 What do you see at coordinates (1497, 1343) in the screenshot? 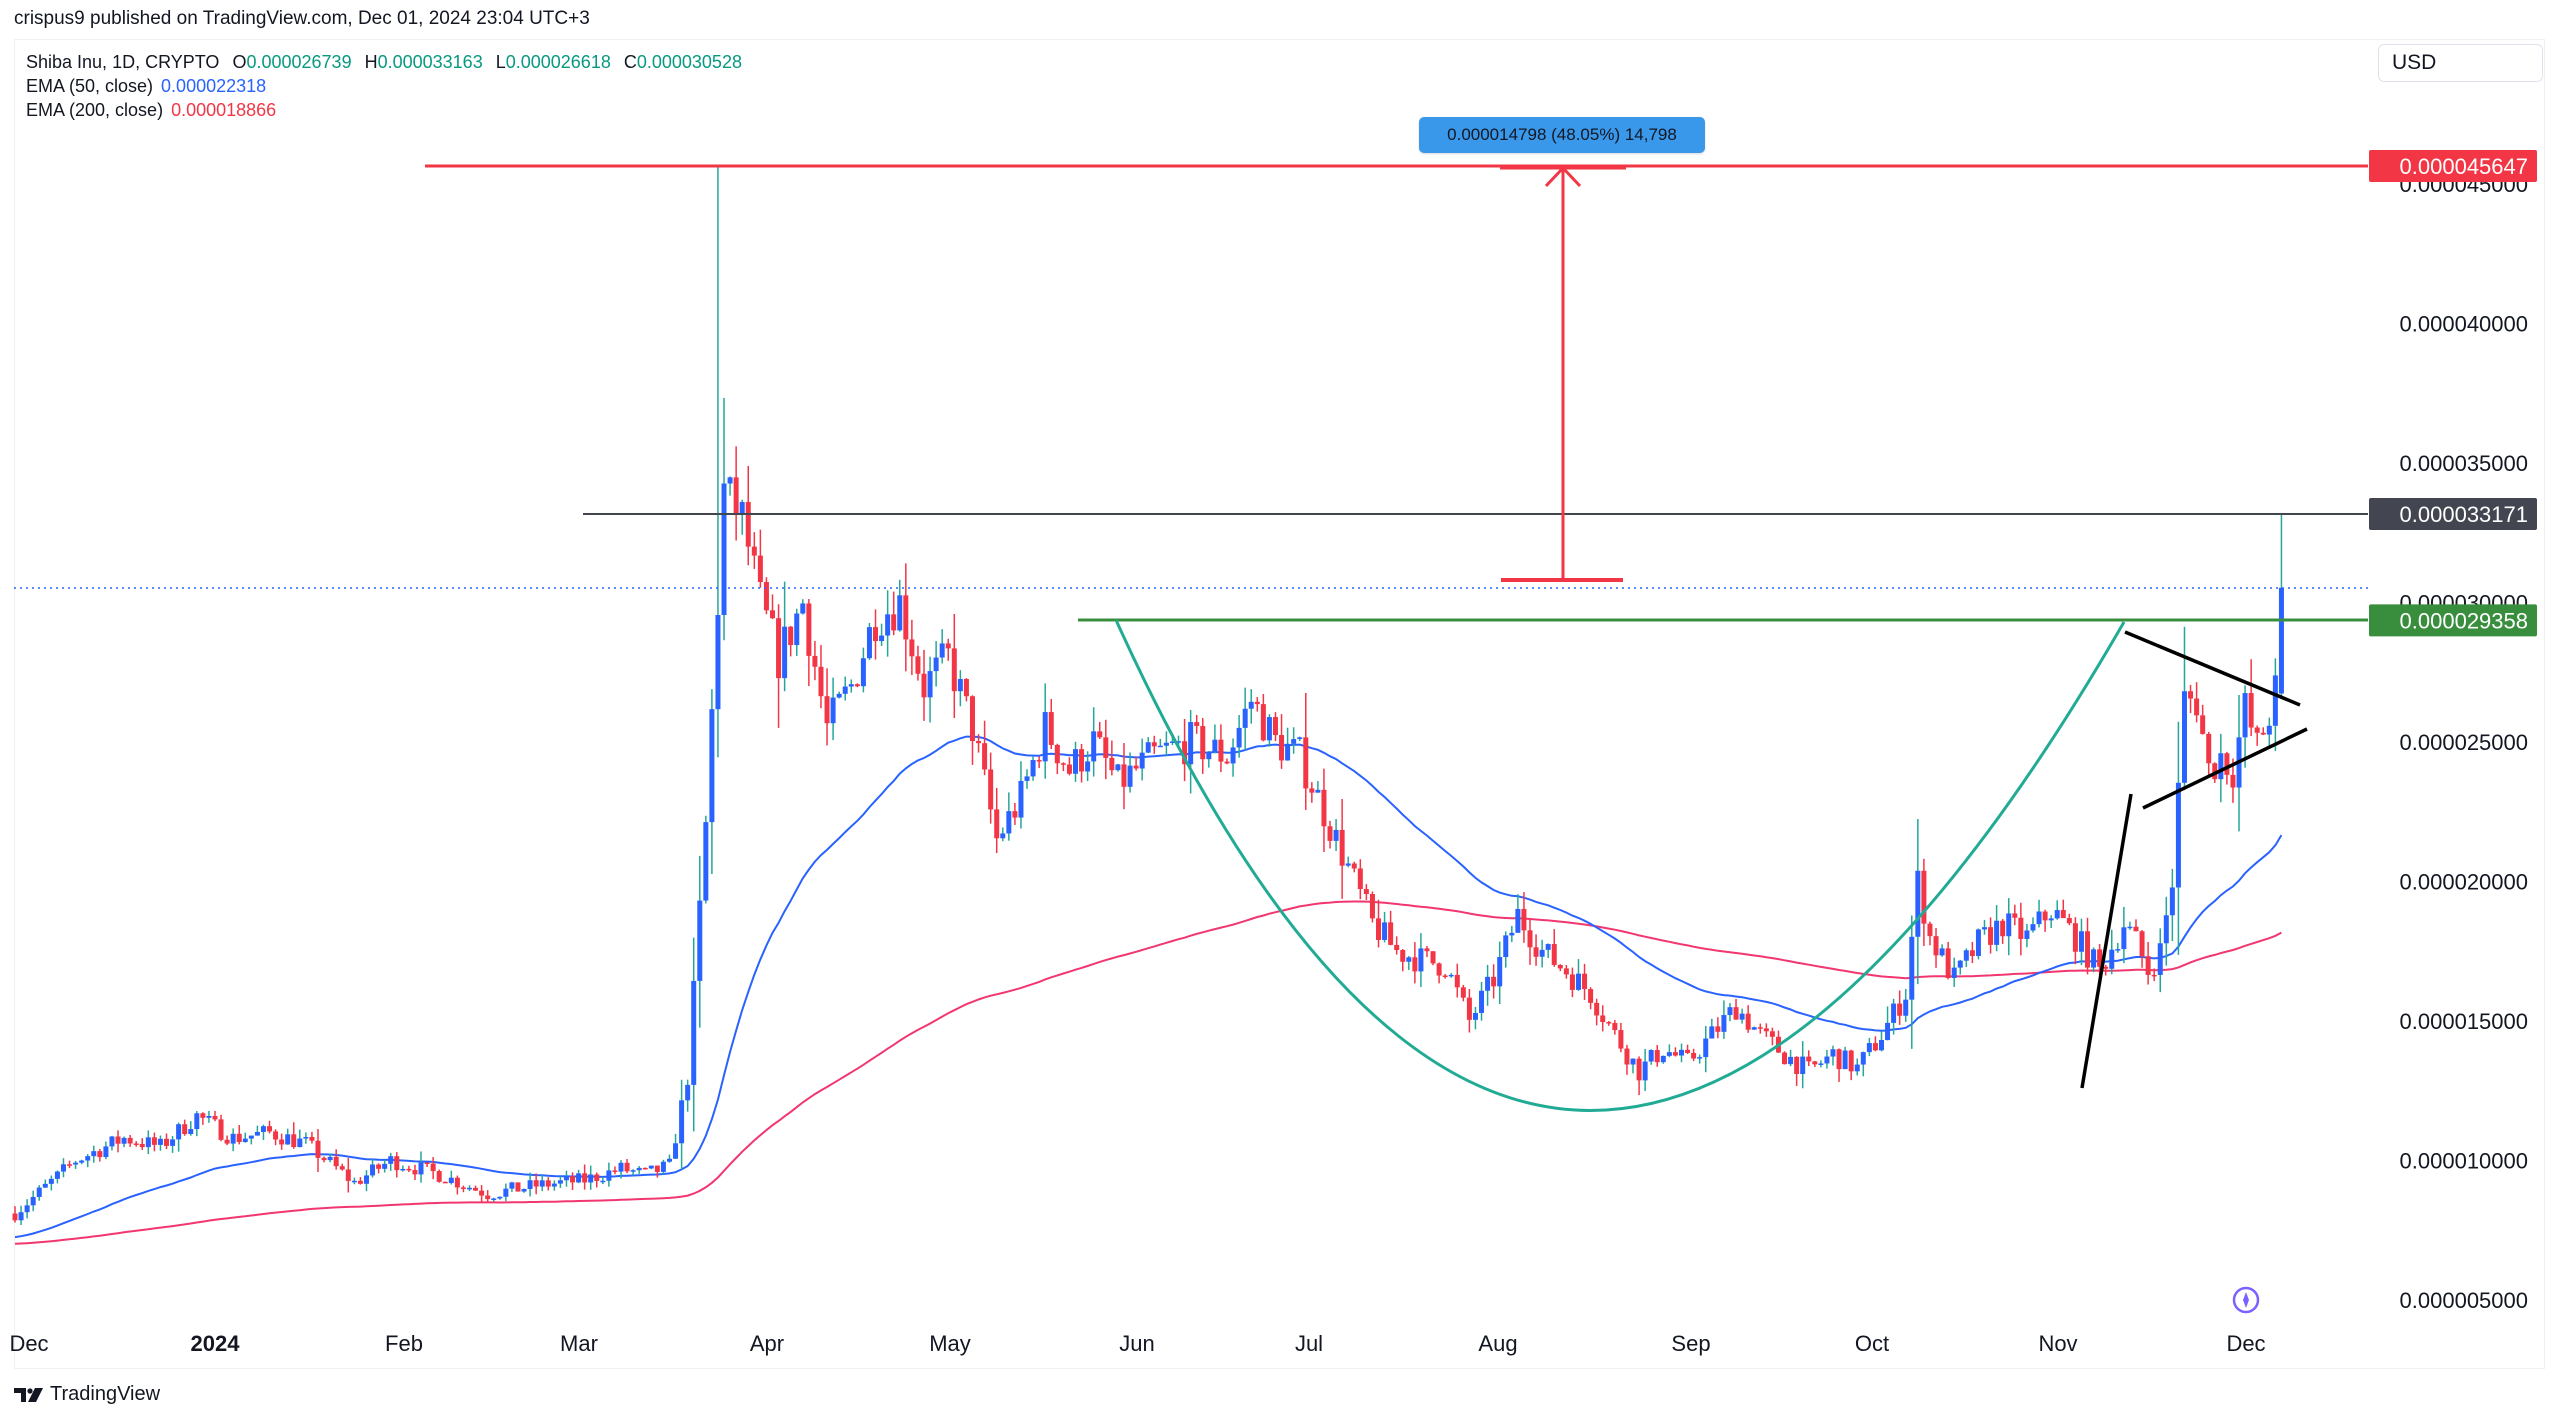
I see `time-tick: Aug` at bounding box center [1497, 1343].